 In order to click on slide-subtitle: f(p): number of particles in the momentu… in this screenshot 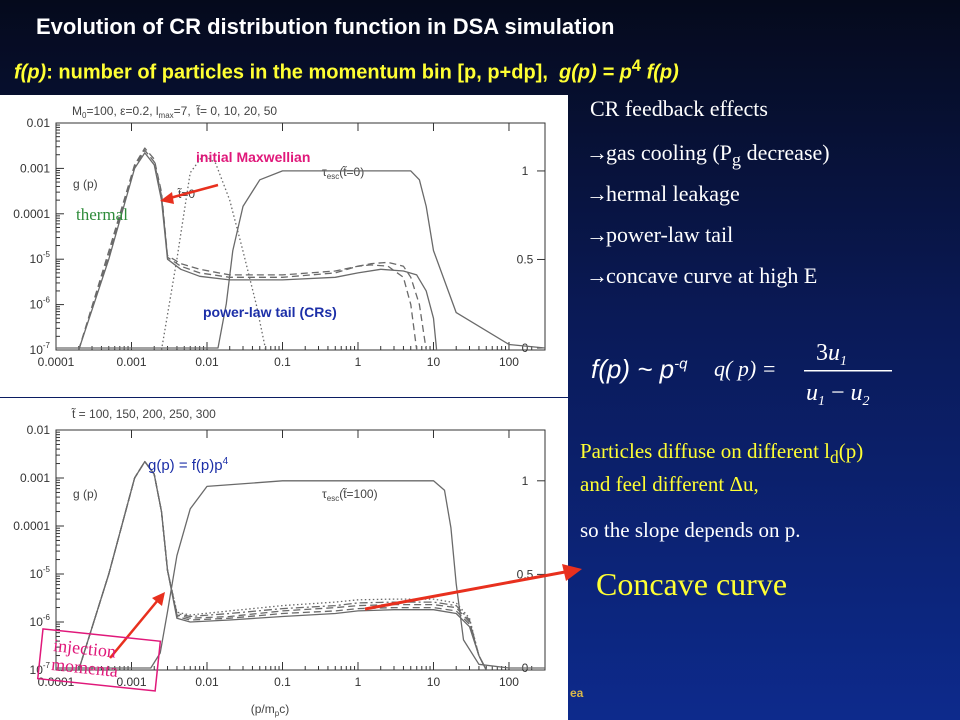, I will do `click(346, 70)`.